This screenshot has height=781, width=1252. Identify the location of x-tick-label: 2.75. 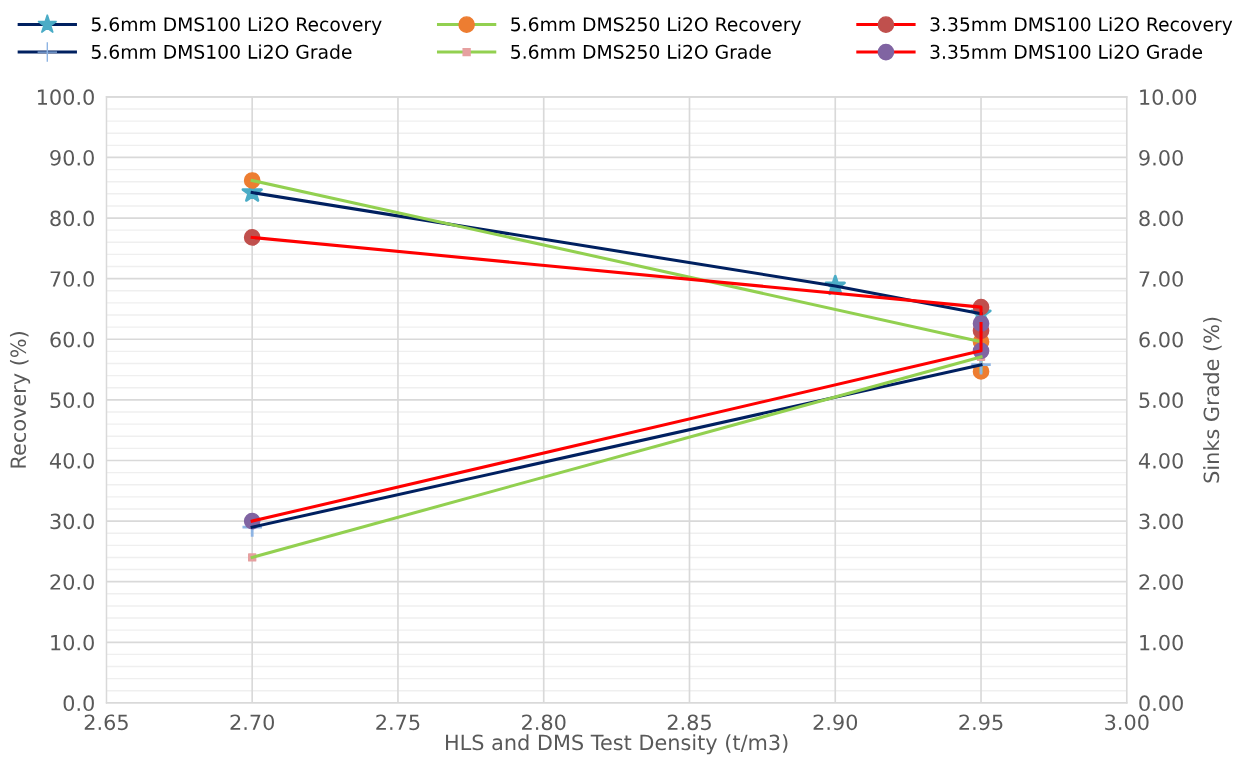
(398, 722).